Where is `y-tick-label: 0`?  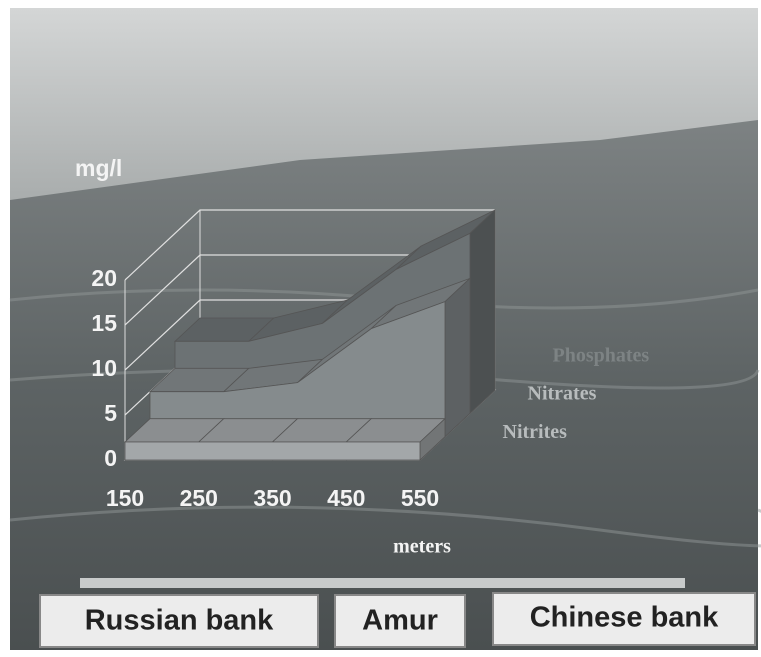 y-tick-label: 0 is located at coordinates (110, 458).